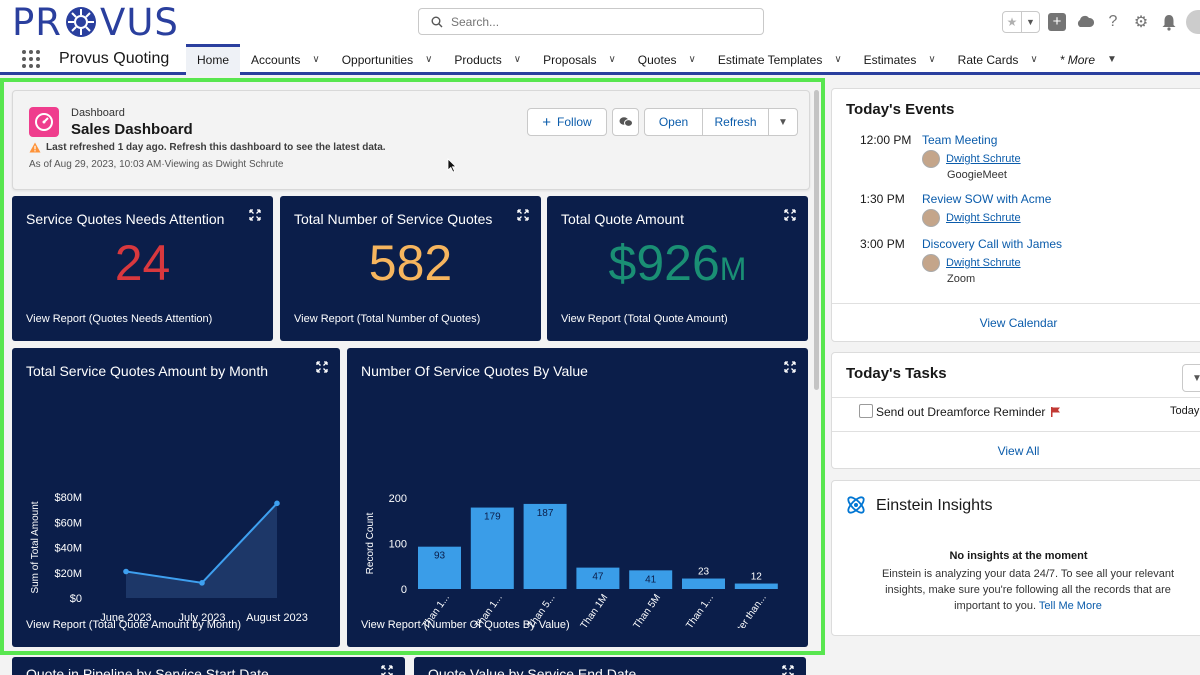  Describe the element at coordinates (68, 549) in the screenshot. I see `y-tick-label: $40M` at that location.